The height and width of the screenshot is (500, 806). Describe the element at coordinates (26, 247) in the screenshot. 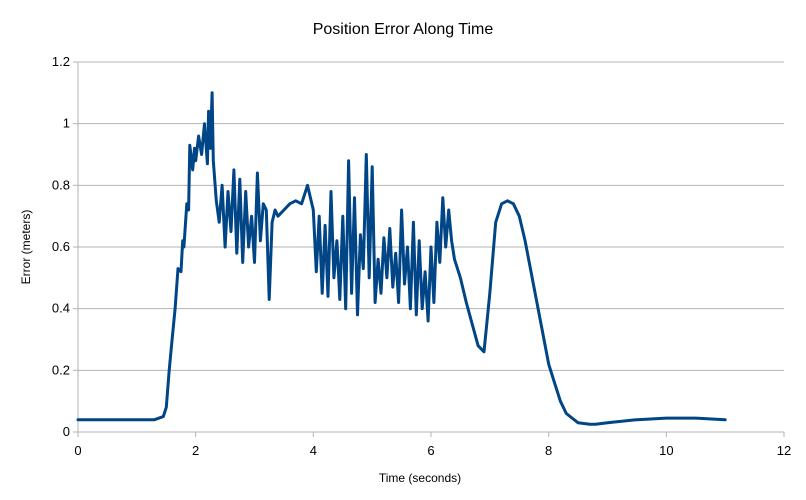

I see `y-axis-label: Error (meters)` at that location.